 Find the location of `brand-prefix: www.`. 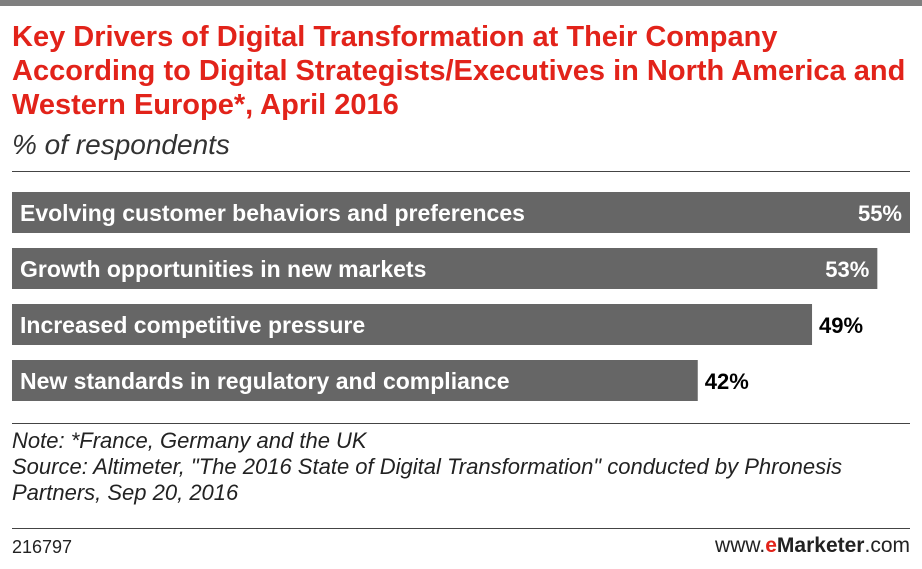

brand-prefix: www. is located at coordinates (740, 545).